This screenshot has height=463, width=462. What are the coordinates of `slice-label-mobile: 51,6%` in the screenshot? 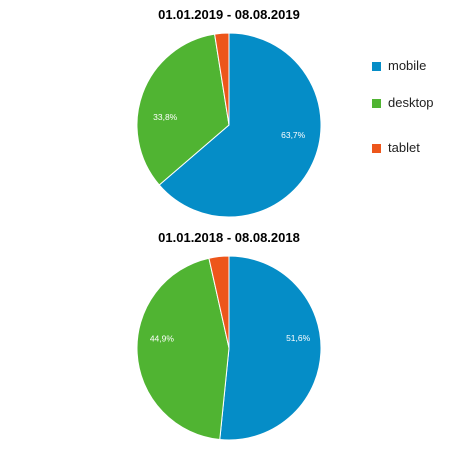 It's located at (298, 338).